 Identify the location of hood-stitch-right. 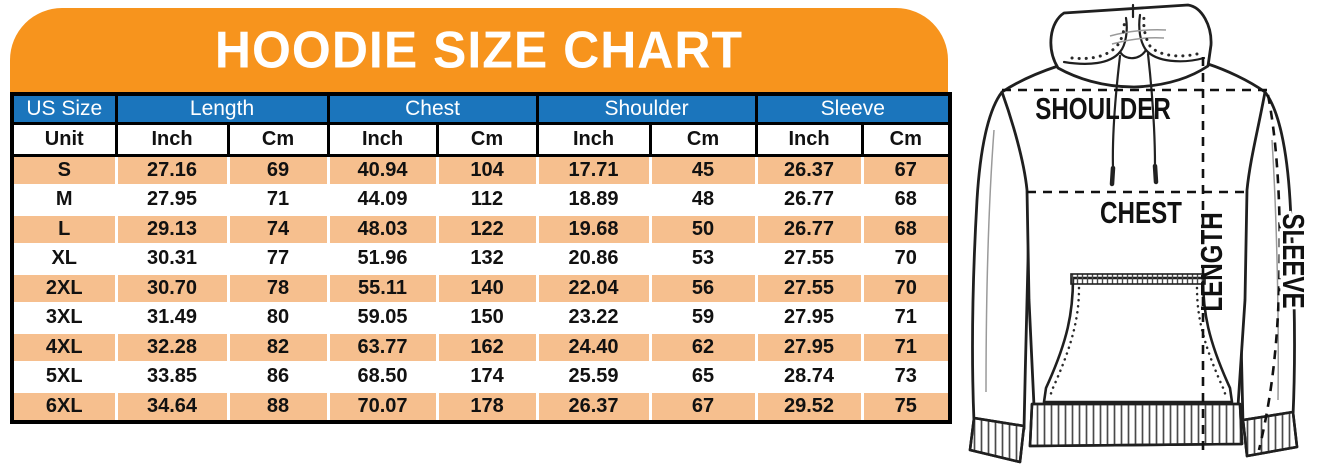
(1170, 36).